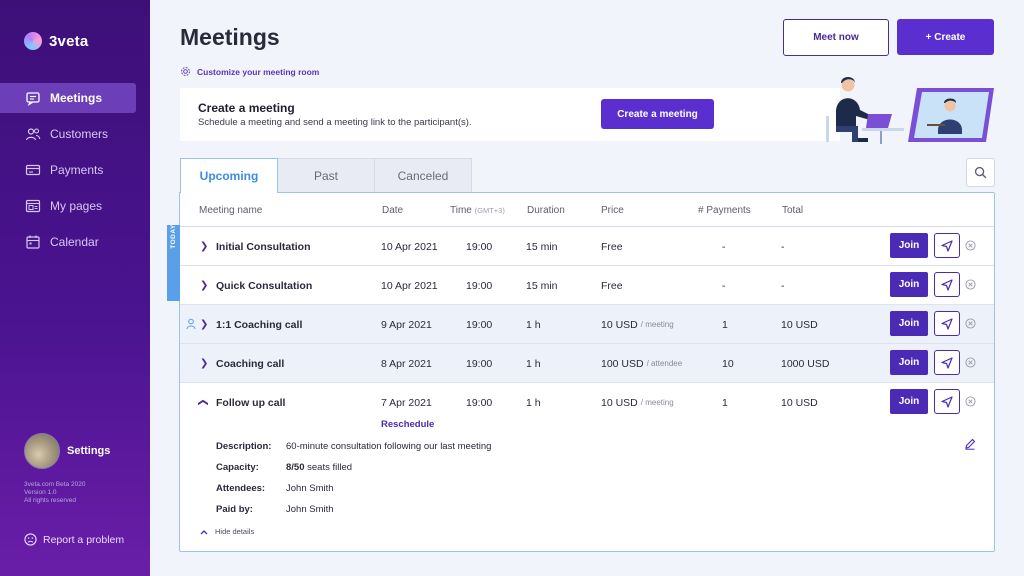 The image size is (1024, 576). Describe the element at coordinates (77, 170) in the screenshot. I see `sidebar-item-label: Payments` at that location.